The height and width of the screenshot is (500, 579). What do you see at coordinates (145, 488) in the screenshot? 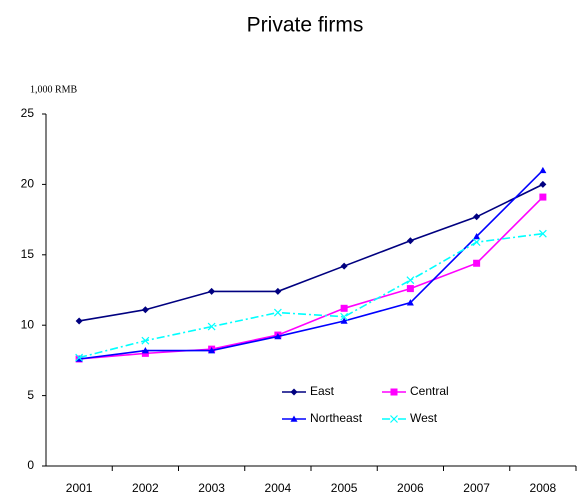
I see `x-tick-label: 2002` at bounding box center [145, 488].